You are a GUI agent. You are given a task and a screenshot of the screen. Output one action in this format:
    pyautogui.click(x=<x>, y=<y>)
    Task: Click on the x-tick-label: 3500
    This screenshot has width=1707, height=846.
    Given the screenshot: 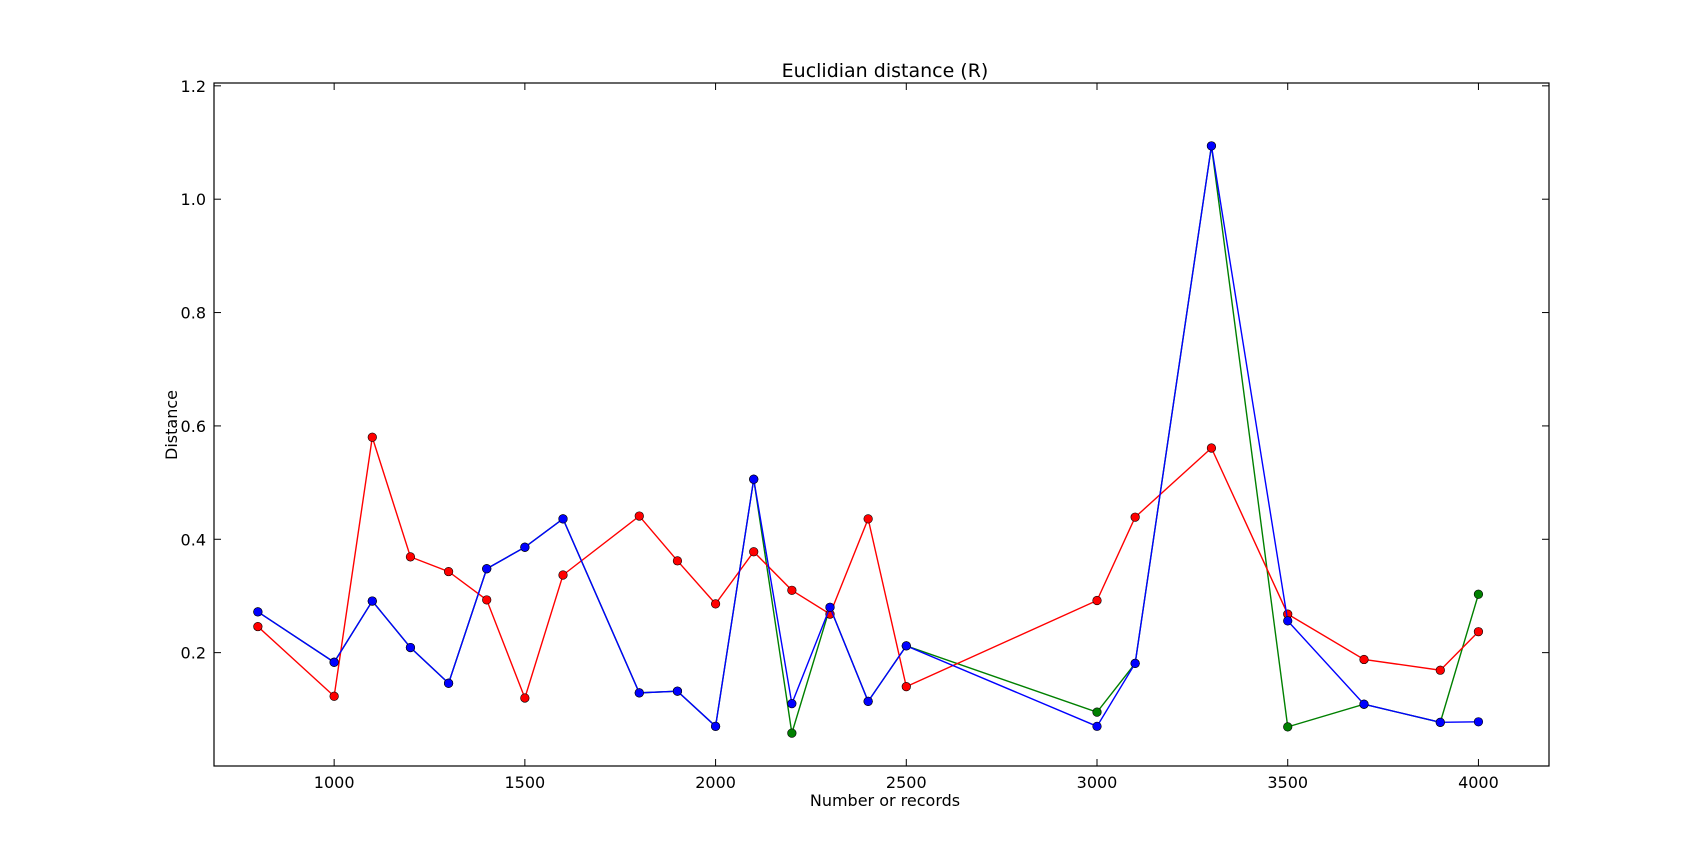 What is the action you would take?
    pyautogui.click(x=1287, y=782)
    